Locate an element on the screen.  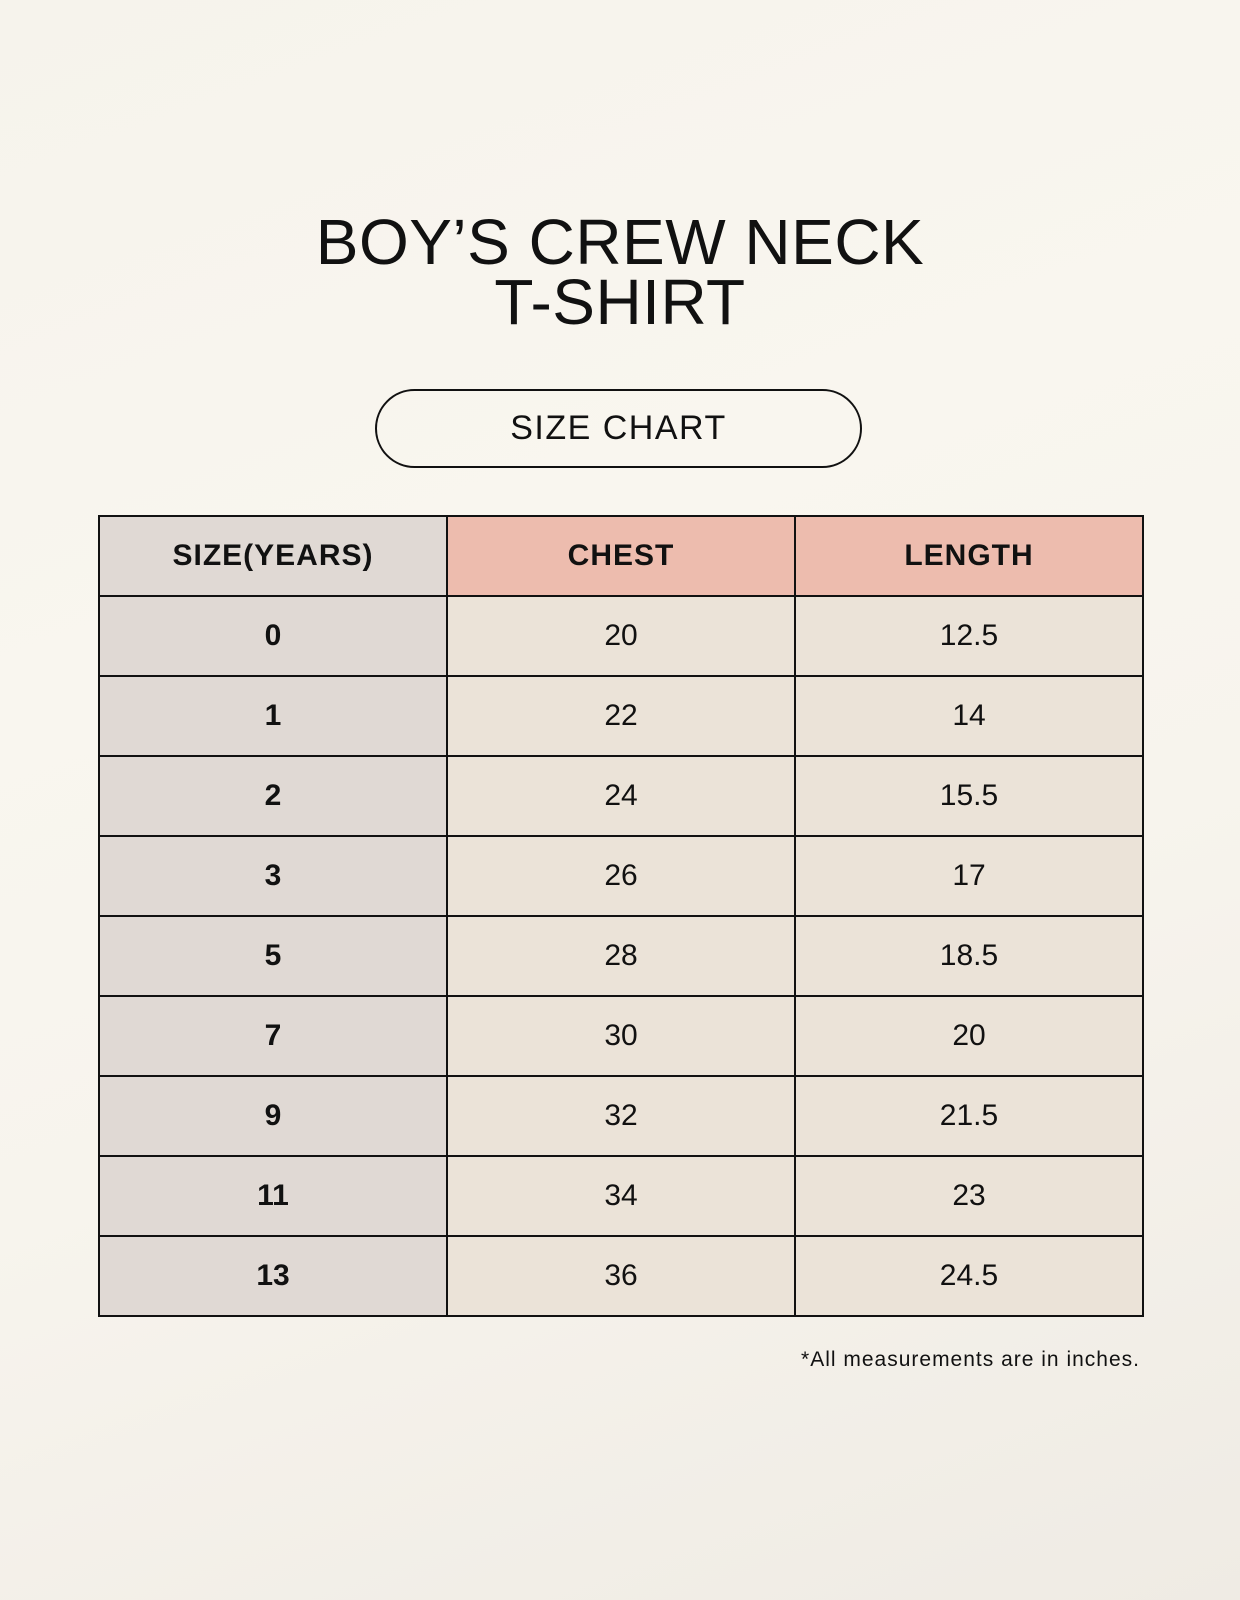
table-row: 1 22 14 is located at coordinates (621, 716).